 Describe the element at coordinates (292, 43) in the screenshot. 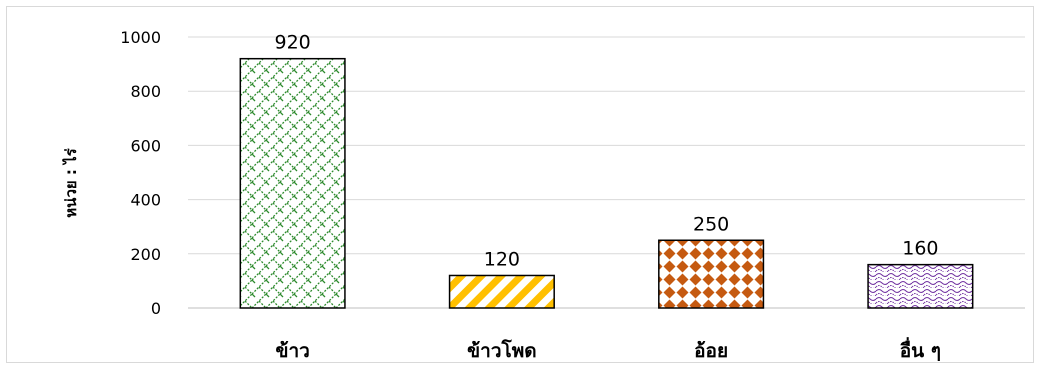

I see `data-label: 920` at that location.